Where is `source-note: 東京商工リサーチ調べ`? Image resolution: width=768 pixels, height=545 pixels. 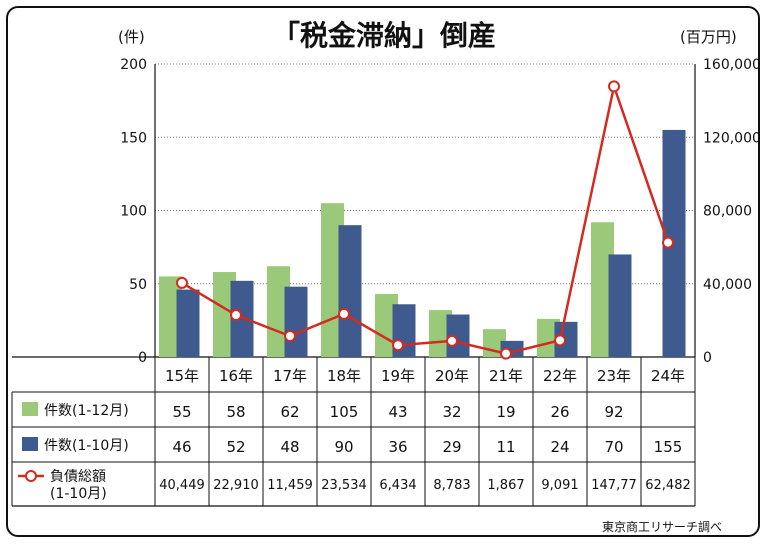 source-note: 東京商工リサーチ調べ is located at coordinates (661, 527).